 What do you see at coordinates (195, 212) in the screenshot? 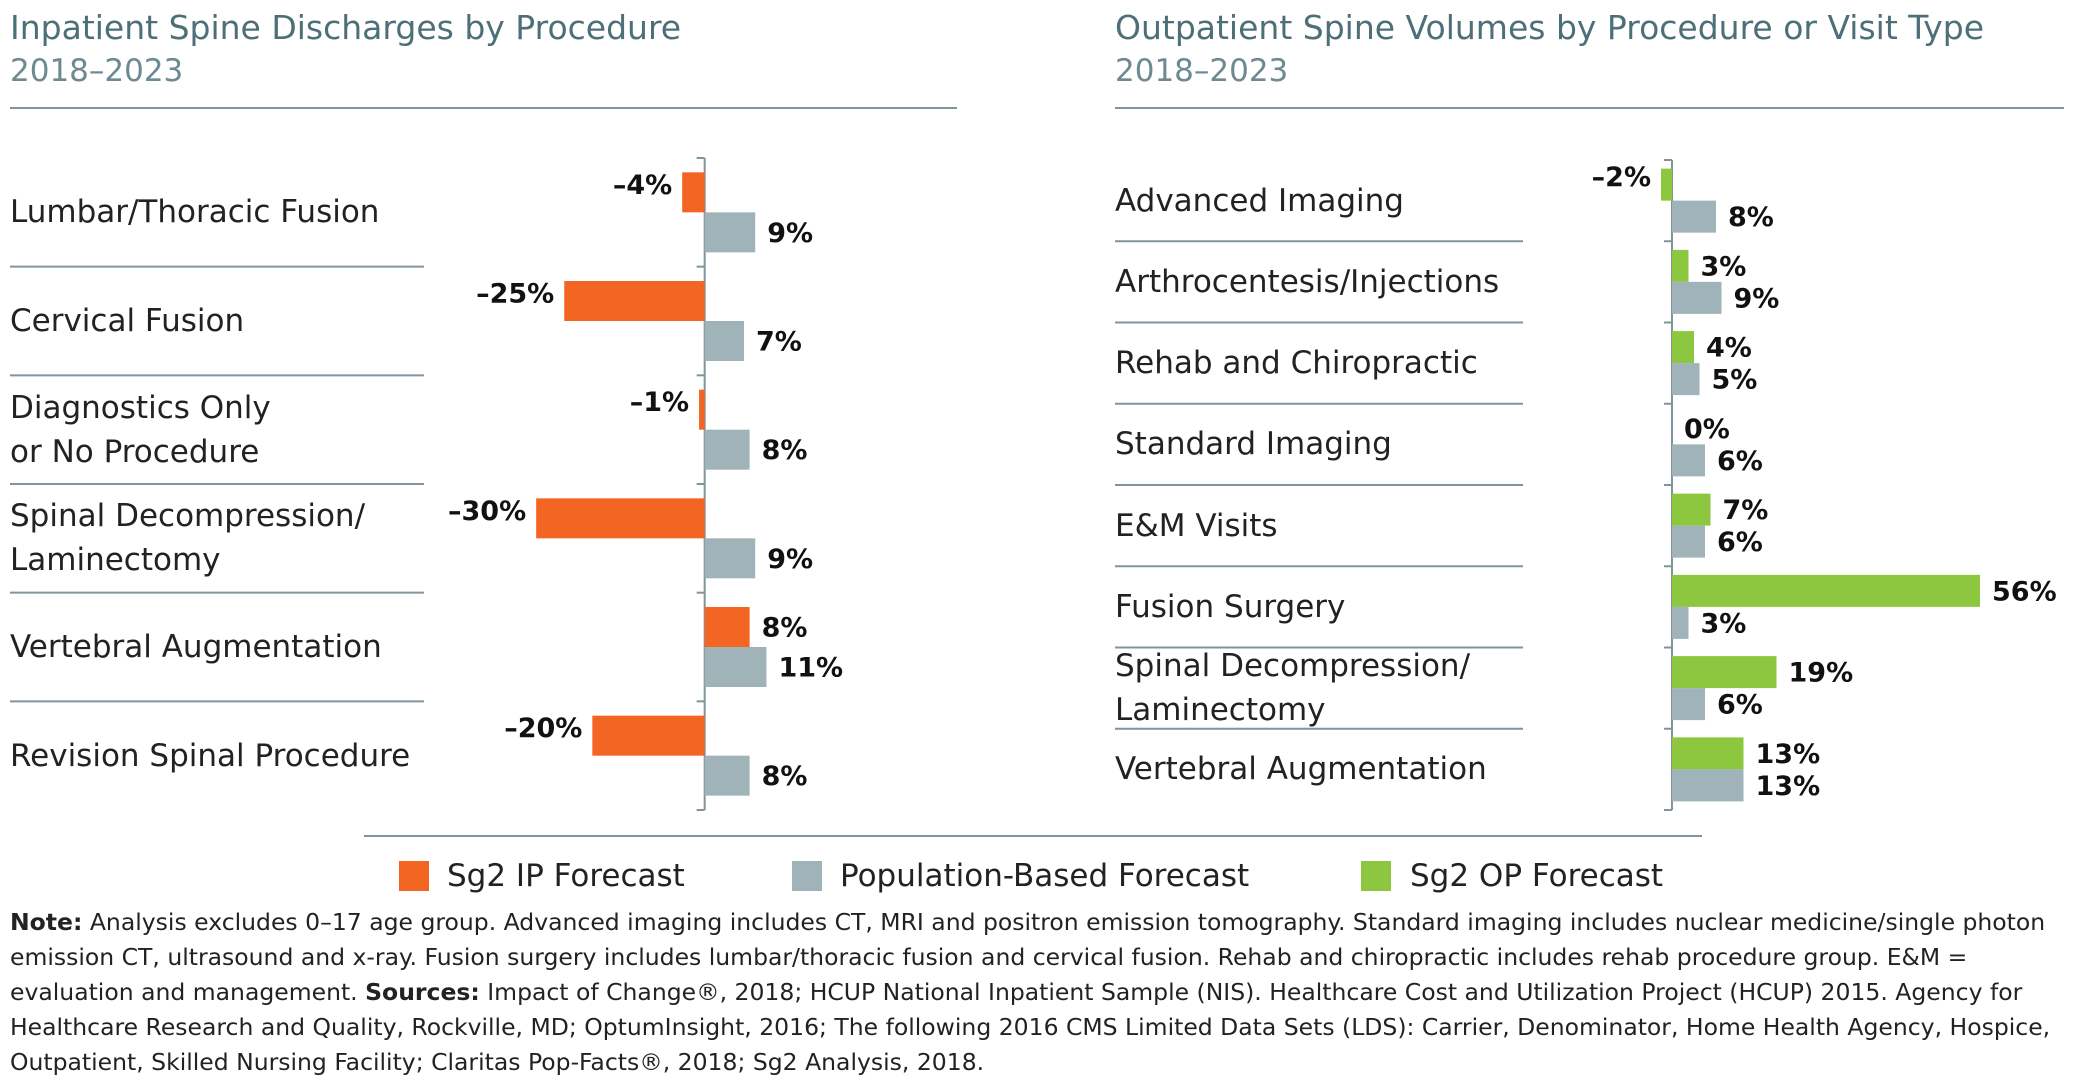
I see `category-label: Lumbar/Thoracic Fusion` at bounding box center [195, 212].